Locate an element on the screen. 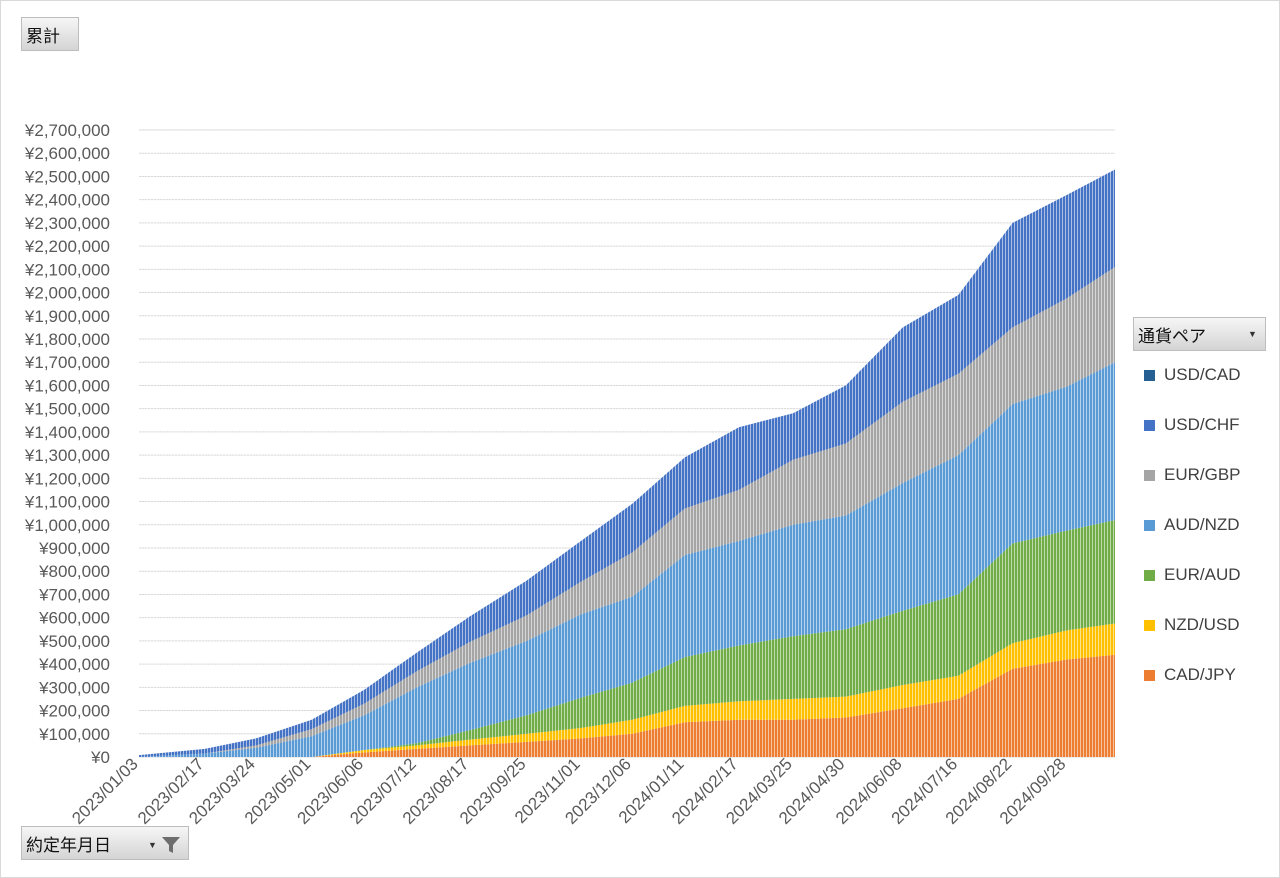 This screenshot has width=1280, height=878. y-tick-label: ¥1,200,000 is located at coordinates (67, 478).